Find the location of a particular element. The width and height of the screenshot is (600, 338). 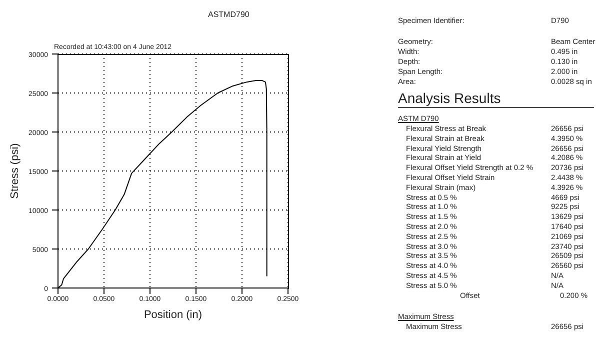

y-axis-title: Stress (psi) is located at coordinates (14, 171).